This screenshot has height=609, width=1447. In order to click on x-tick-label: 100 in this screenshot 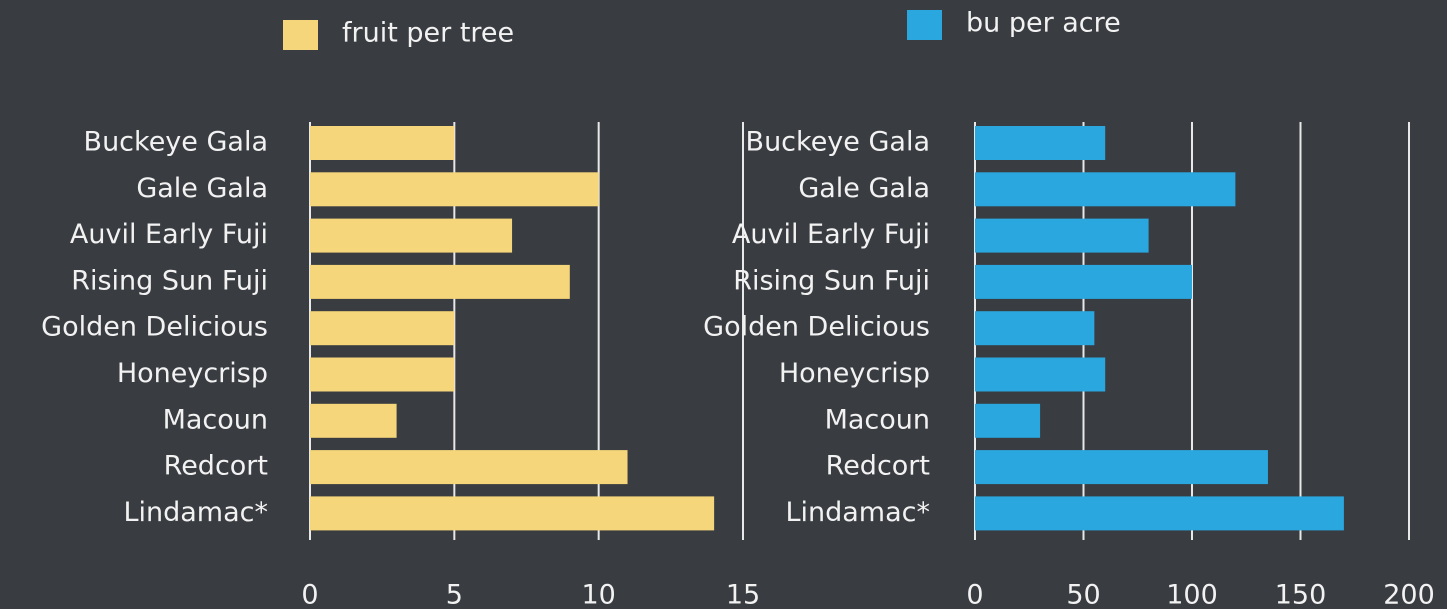, I will do `click(1192, 594)`.